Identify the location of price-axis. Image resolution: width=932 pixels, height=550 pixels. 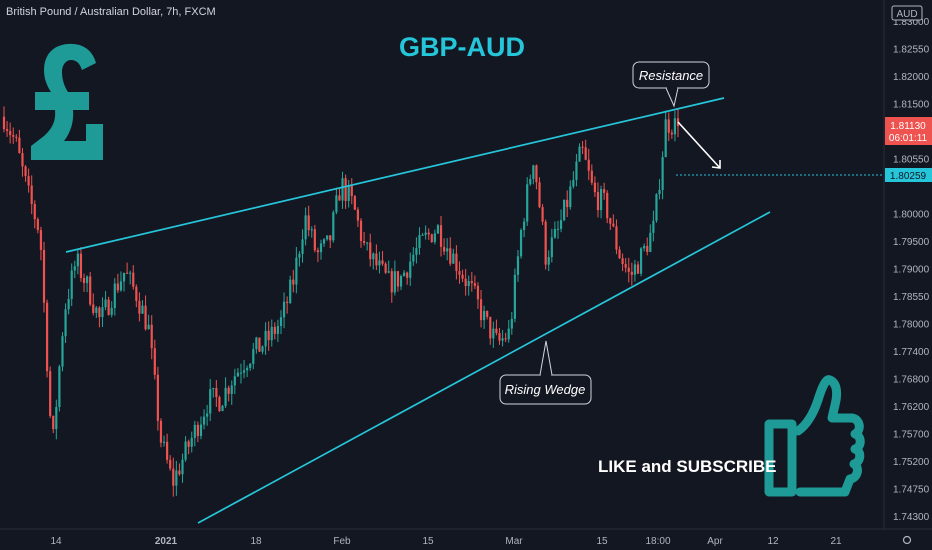
(908, 275).